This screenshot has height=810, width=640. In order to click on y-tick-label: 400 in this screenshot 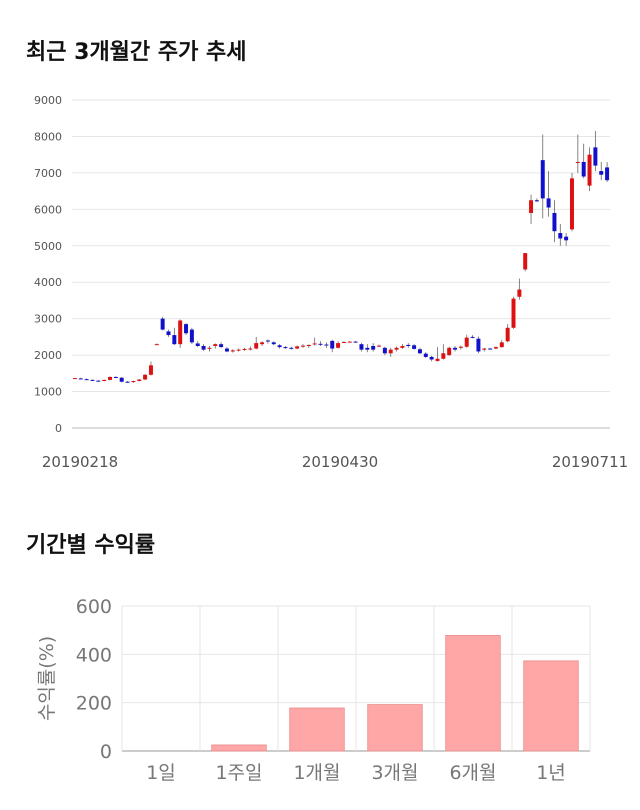, I will do `click(94, 655)`.